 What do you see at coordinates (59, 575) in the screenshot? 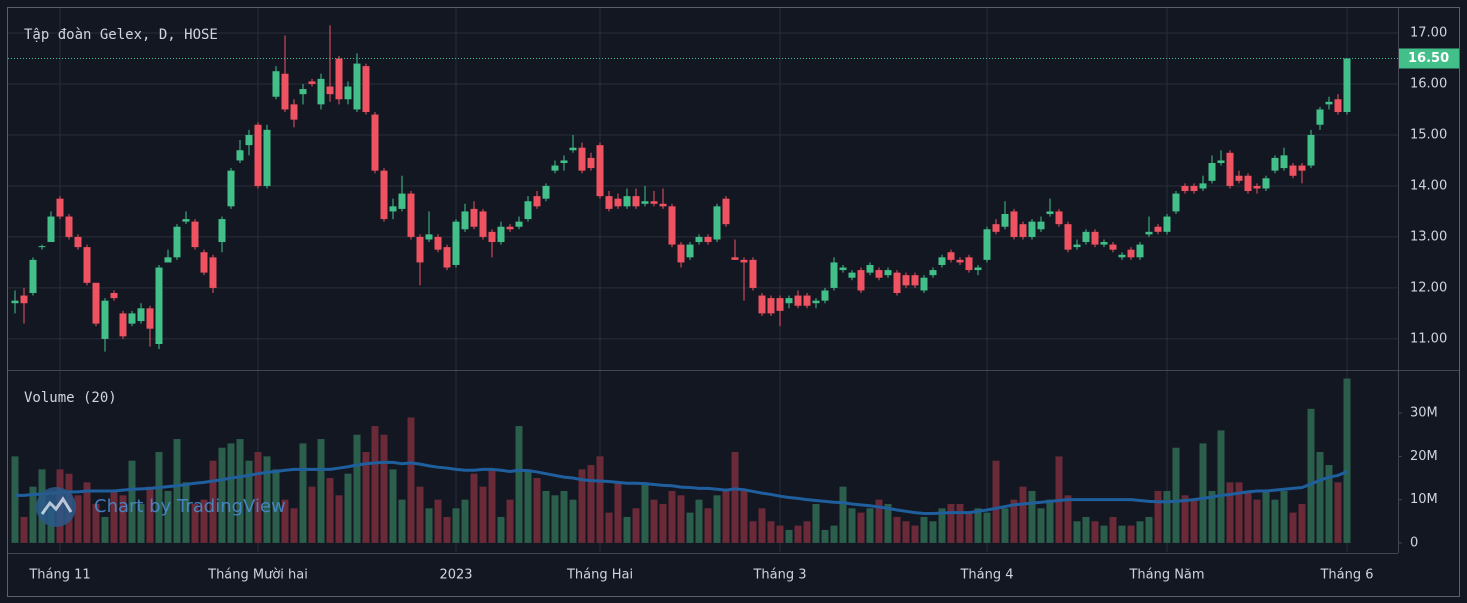
I see `x-tick-label: Tháng 11` at bounding box center [59, 575].